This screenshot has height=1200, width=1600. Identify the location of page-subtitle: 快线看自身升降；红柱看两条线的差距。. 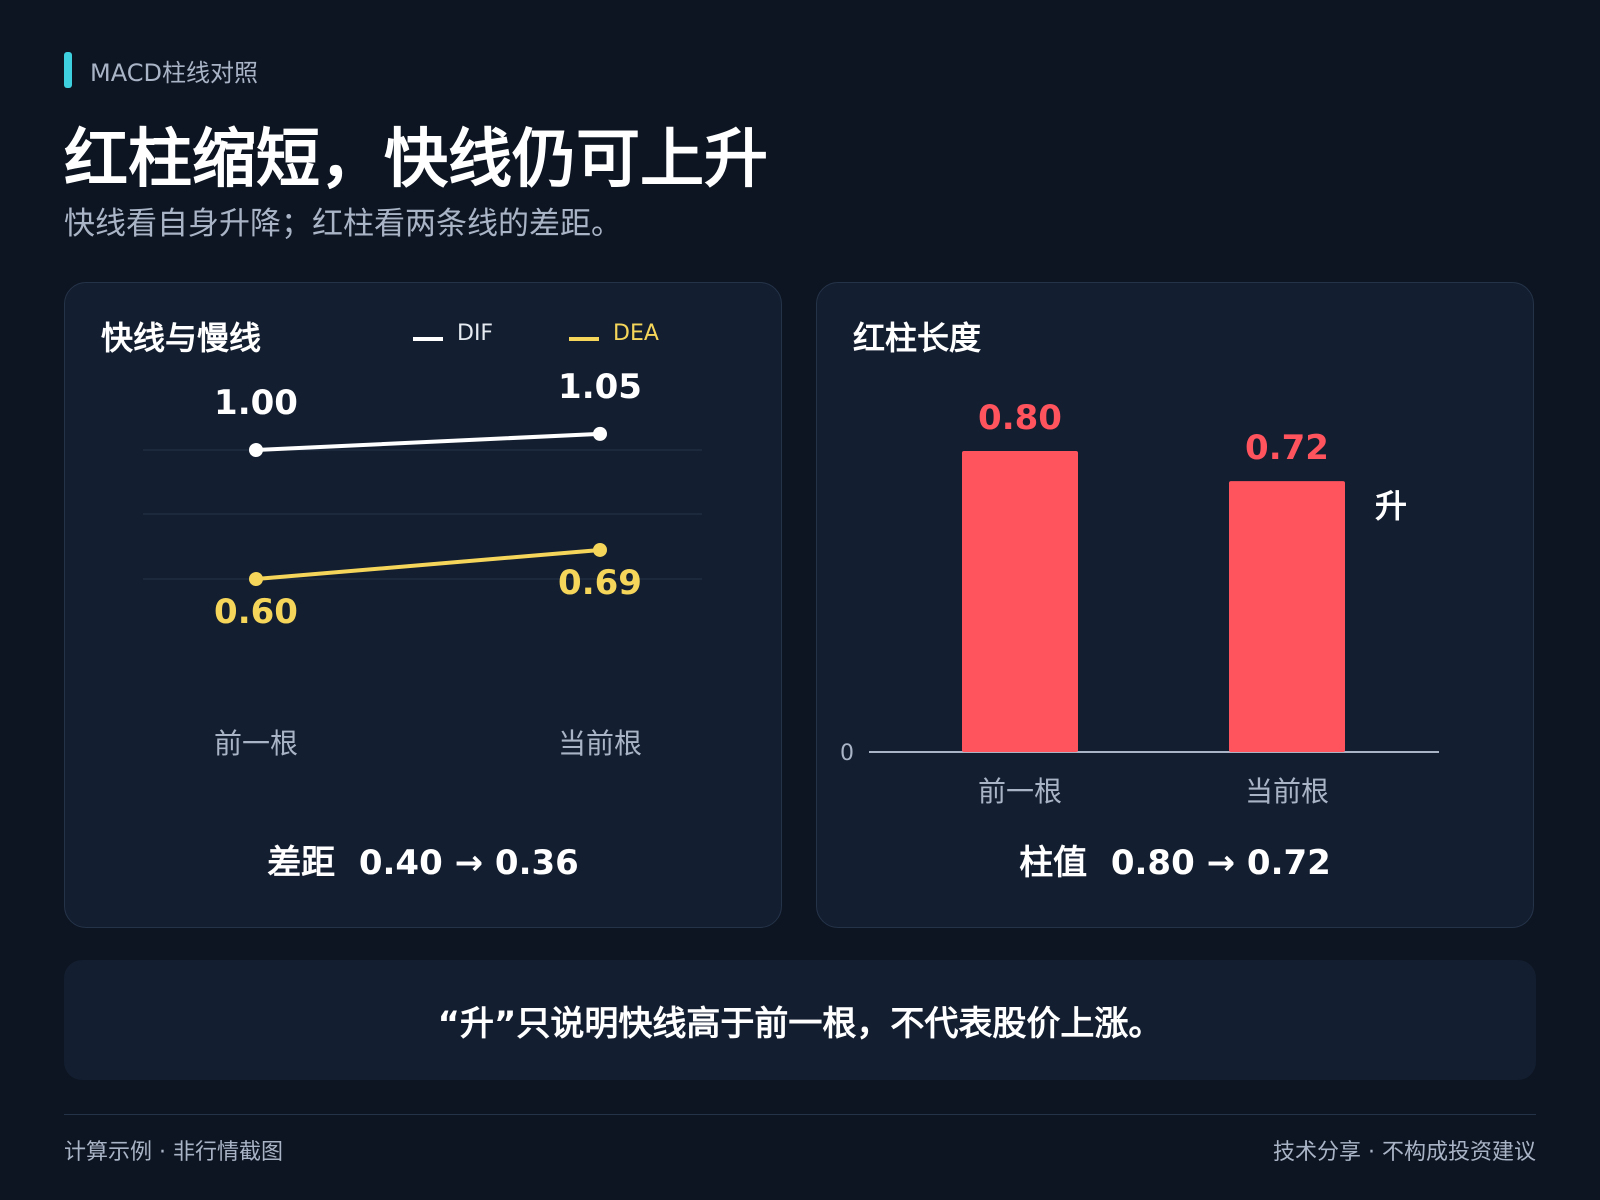
(343, 224).